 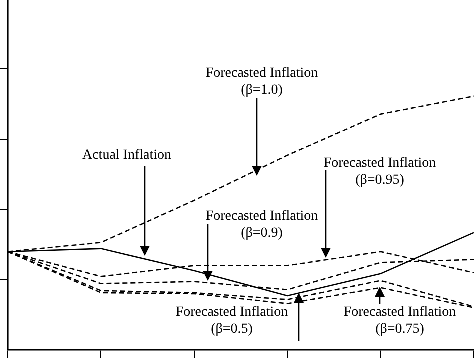 What do you see at coordinates (127, 155) in the screenshot?
I see `annotation: Actual Inflation` at bounding box center [127, 155].